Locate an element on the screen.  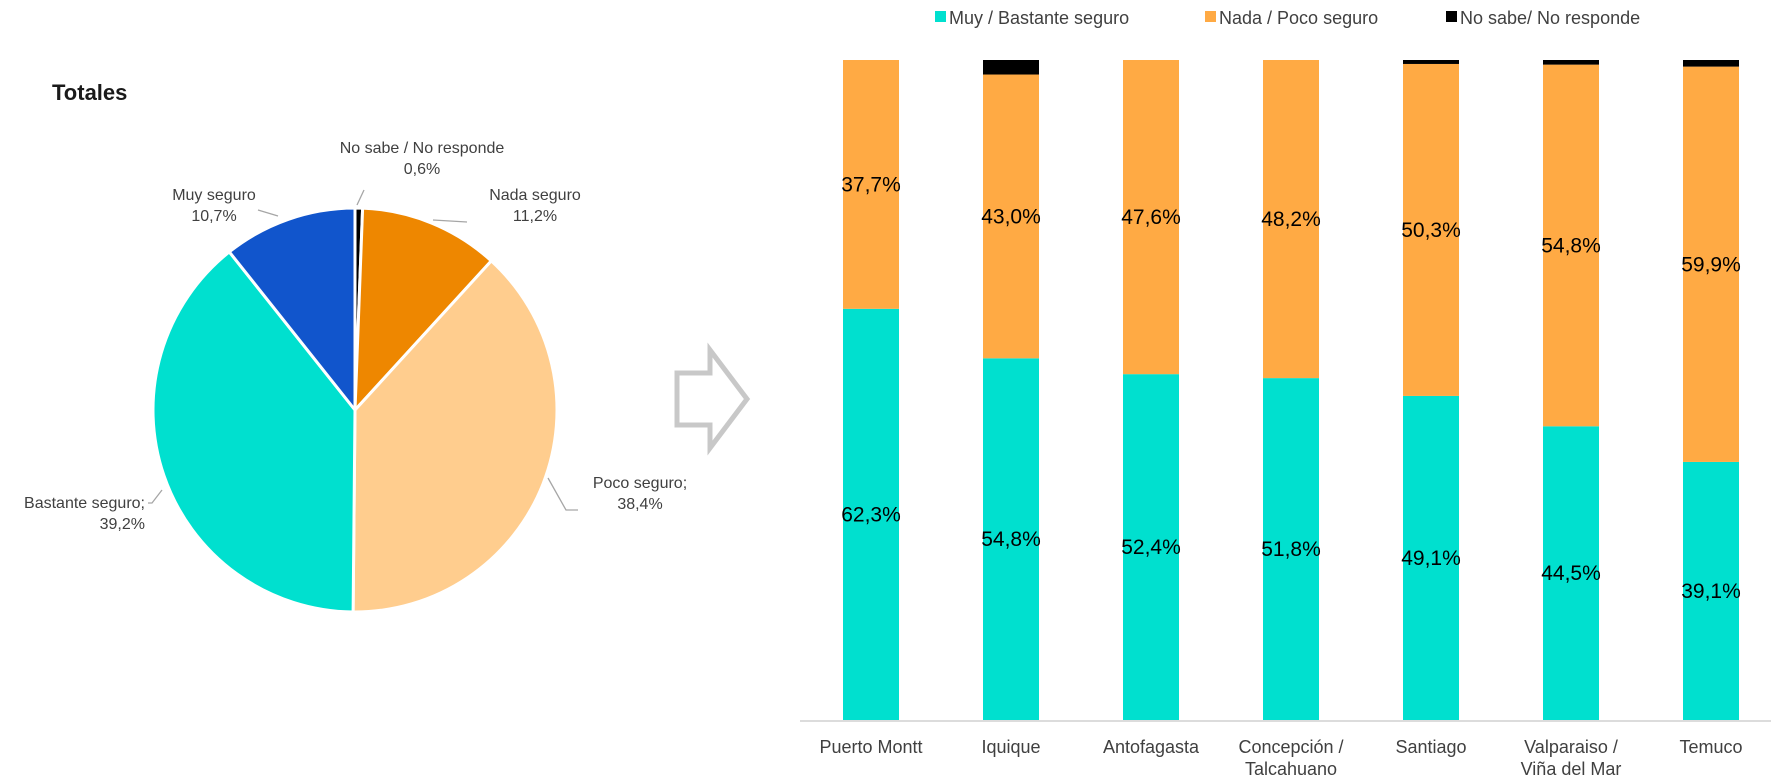
legend-label: Nada / Poco seguro is located at coordinates (1298, 18).